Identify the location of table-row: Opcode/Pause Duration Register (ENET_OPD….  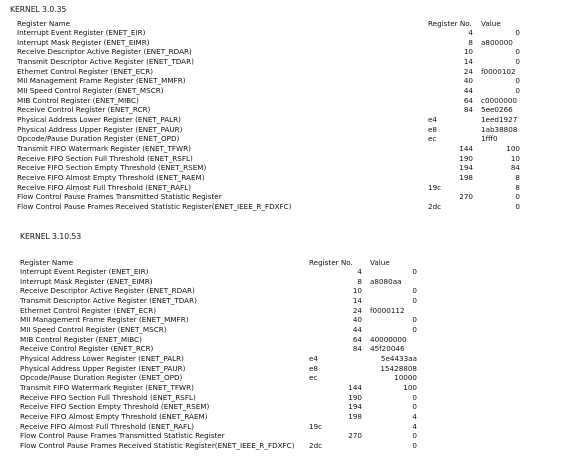
(289, 139).